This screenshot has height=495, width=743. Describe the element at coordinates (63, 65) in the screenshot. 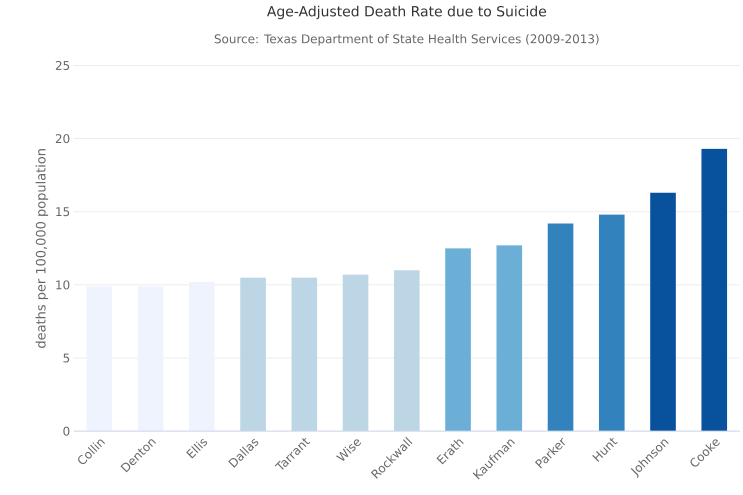

I see `y-tick-label: 25` at that location.